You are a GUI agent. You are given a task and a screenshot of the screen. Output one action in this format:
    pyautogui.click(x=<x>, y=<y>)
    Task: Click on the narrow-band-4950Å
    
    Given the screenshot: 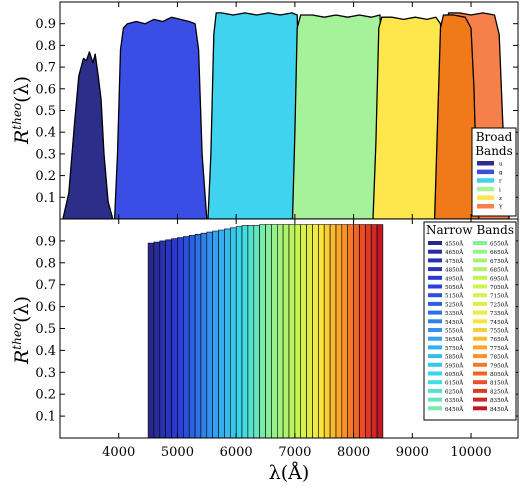 What is the action you would take?
    pyautogui.click(x=174, y=338)
    